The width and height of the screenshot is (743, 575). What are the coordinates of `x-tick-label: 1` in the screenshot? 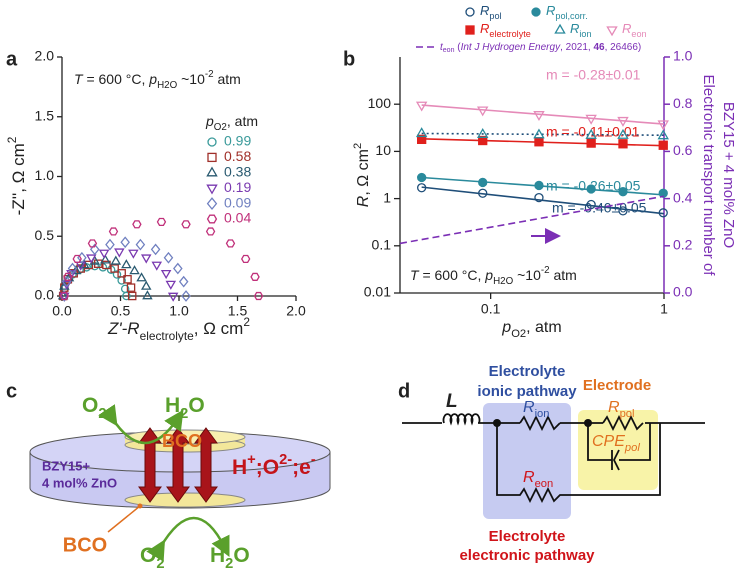 It's located at (664, 309).